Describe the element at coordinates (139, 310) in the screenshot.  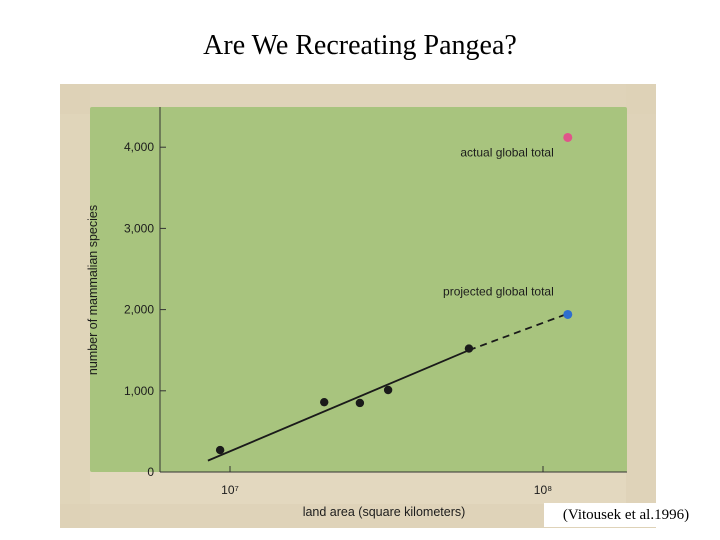
I see `y-tick-label: 2,000` at that location.